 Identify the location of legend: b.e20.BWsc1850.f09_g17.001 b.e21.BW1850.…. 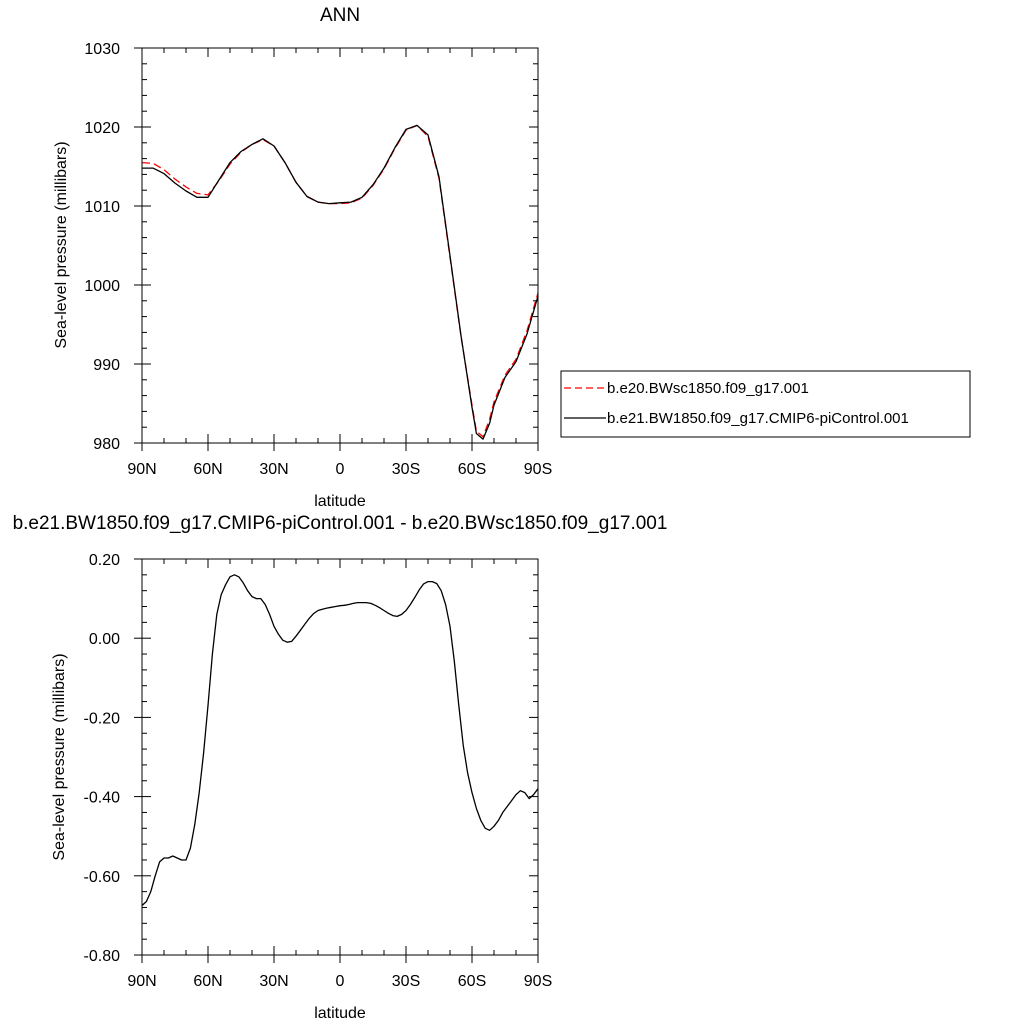
(765, 404).